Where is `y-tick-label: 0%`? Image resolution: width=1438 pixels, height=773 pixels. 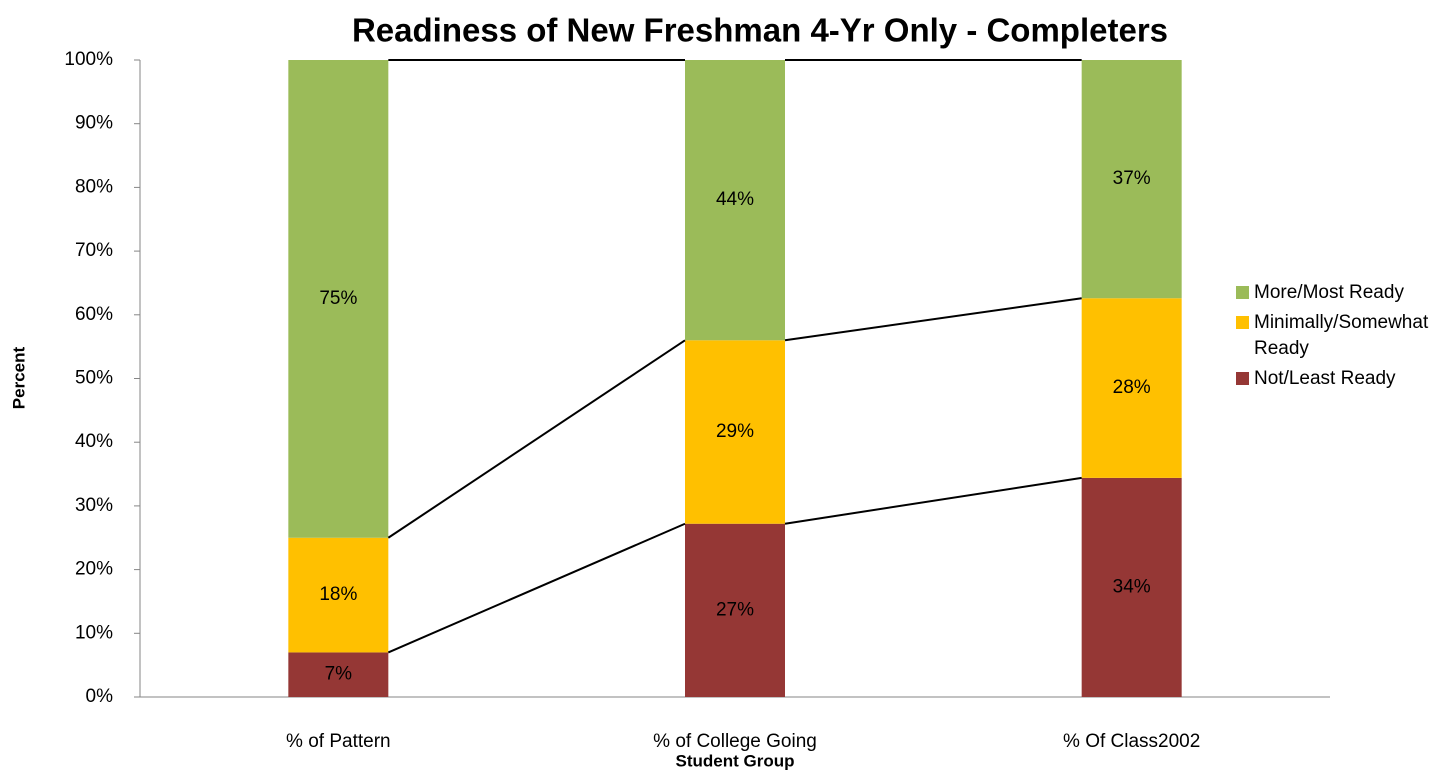 y-tick-label: 0% is located at coordinates (100, 696).